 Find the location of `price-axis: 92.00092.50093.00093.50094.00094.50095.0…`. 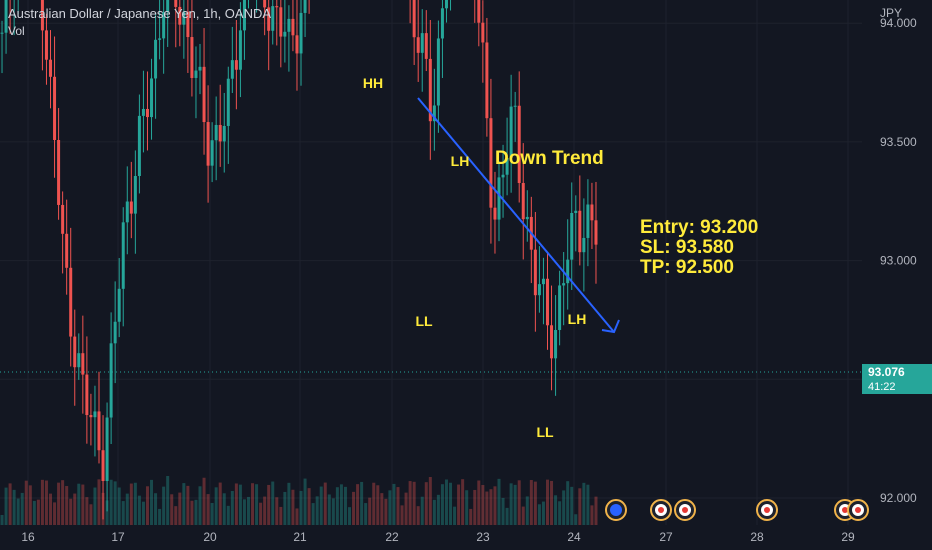

price-axis: 92.00092.50093.00093.50094.00094.50095.0… is located at coordinates (898, 252).